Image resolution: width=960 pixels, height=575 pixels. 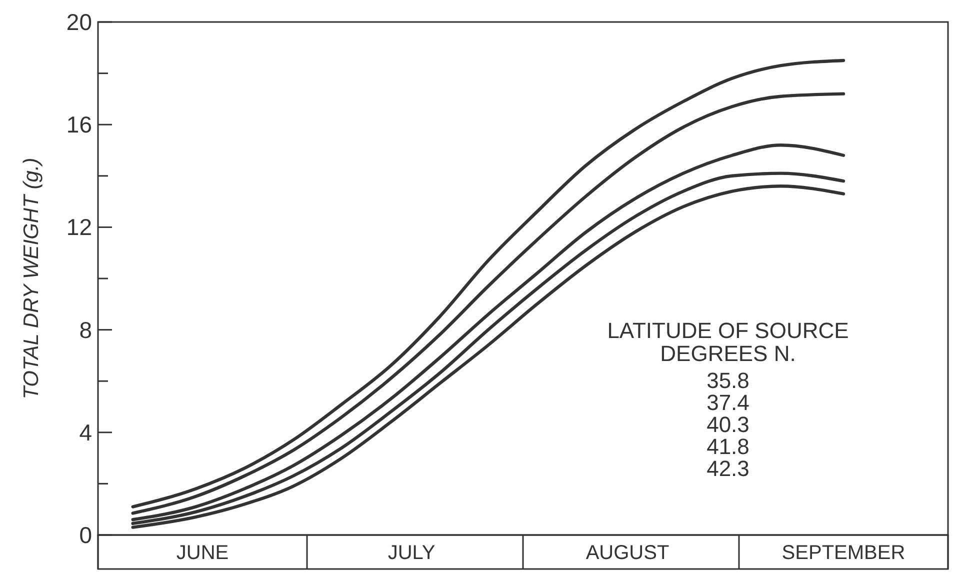 What do you see at coordinates (85, 535) in the screenshot?
I see `y-tick-label: 0` at bounding box center [85, 535].